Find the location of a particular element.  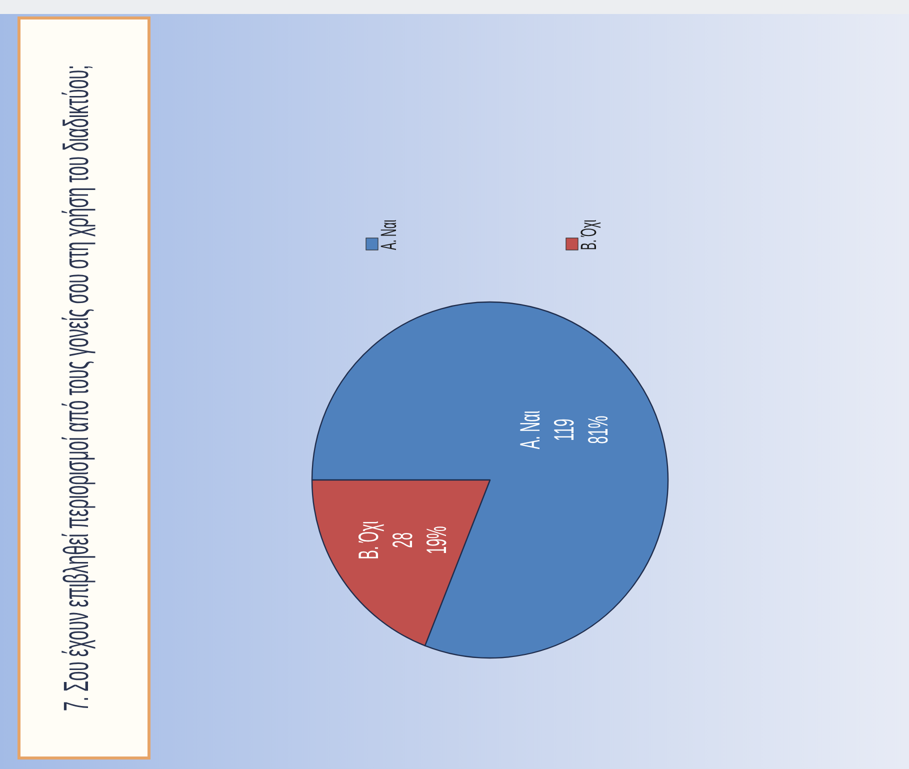

text: 7. Σου έχουν επιβληθεί περιορισμοί από τους γονείς σου στη χρήση του διαδικτύου; is located at coordinates (76, 388).